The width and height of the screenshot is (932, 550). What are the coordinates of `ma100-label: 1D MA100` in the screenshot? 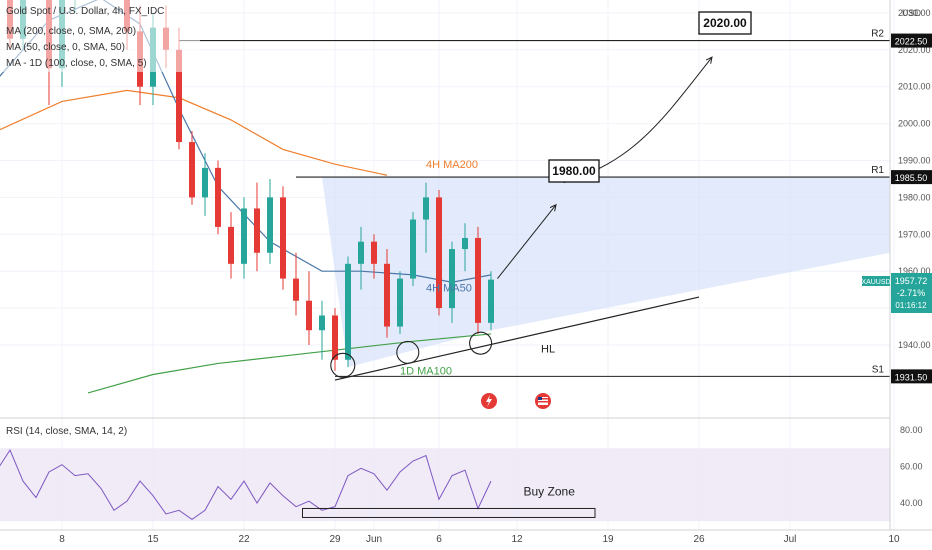 It's located at (426, 372).